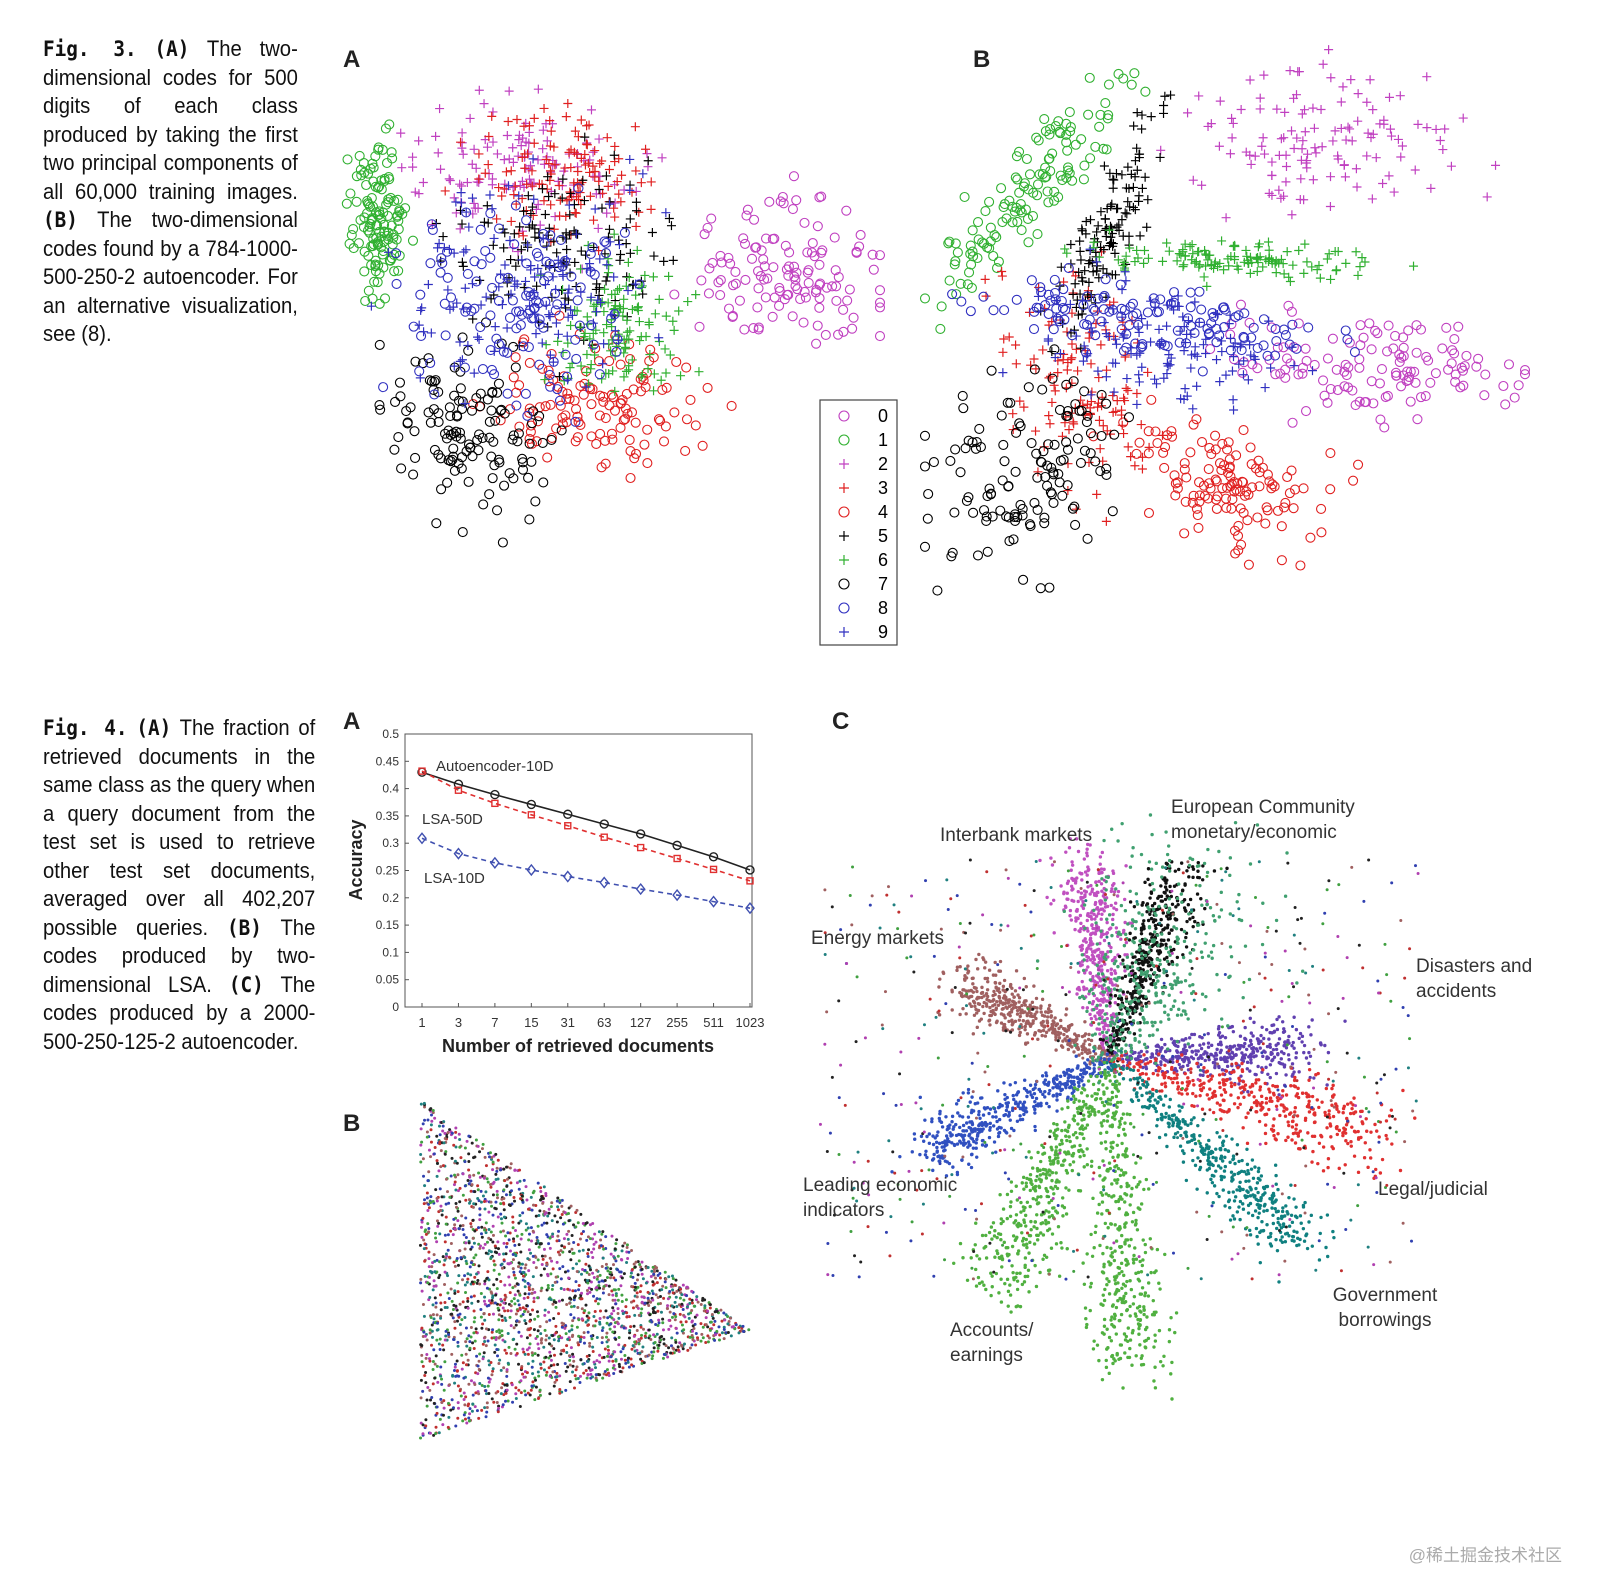  What do you see at coordinates (388, 980) in the screenshot?
I see `y-tick-label: 0.05` at bounding box center [388, 980].